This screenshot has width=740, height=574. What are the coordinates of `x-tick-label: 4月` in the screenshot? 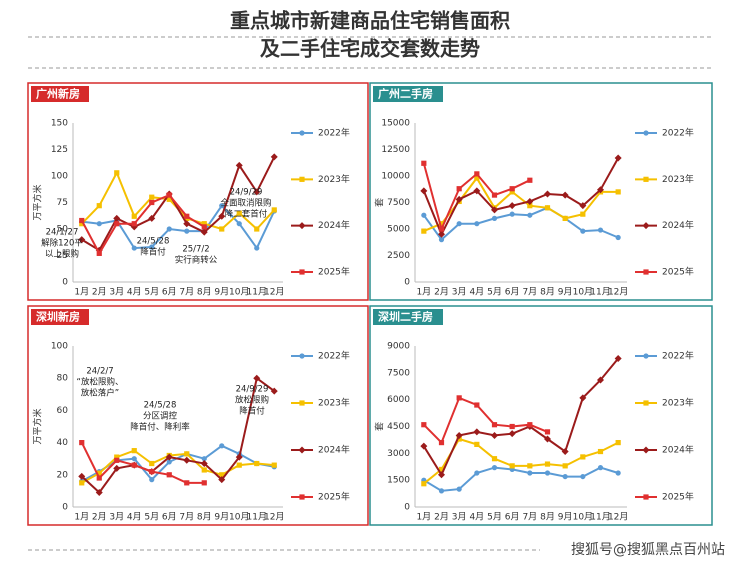 It's located at (476, 517).